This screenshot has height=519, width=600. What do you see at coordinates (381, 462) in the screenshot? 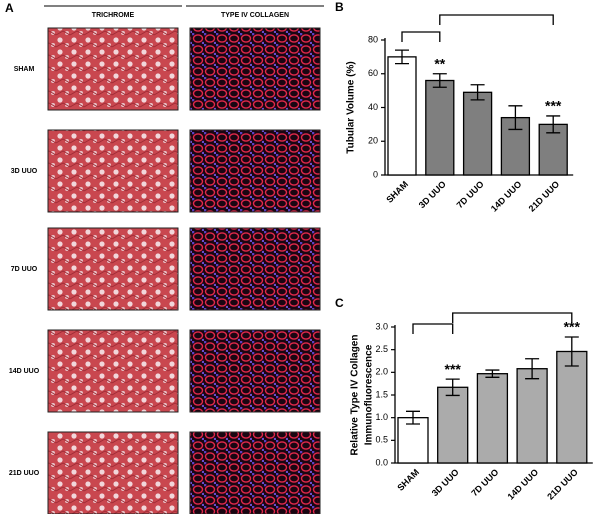
I see `y-tick-label: 0.0` at bounding box center [381, 462].